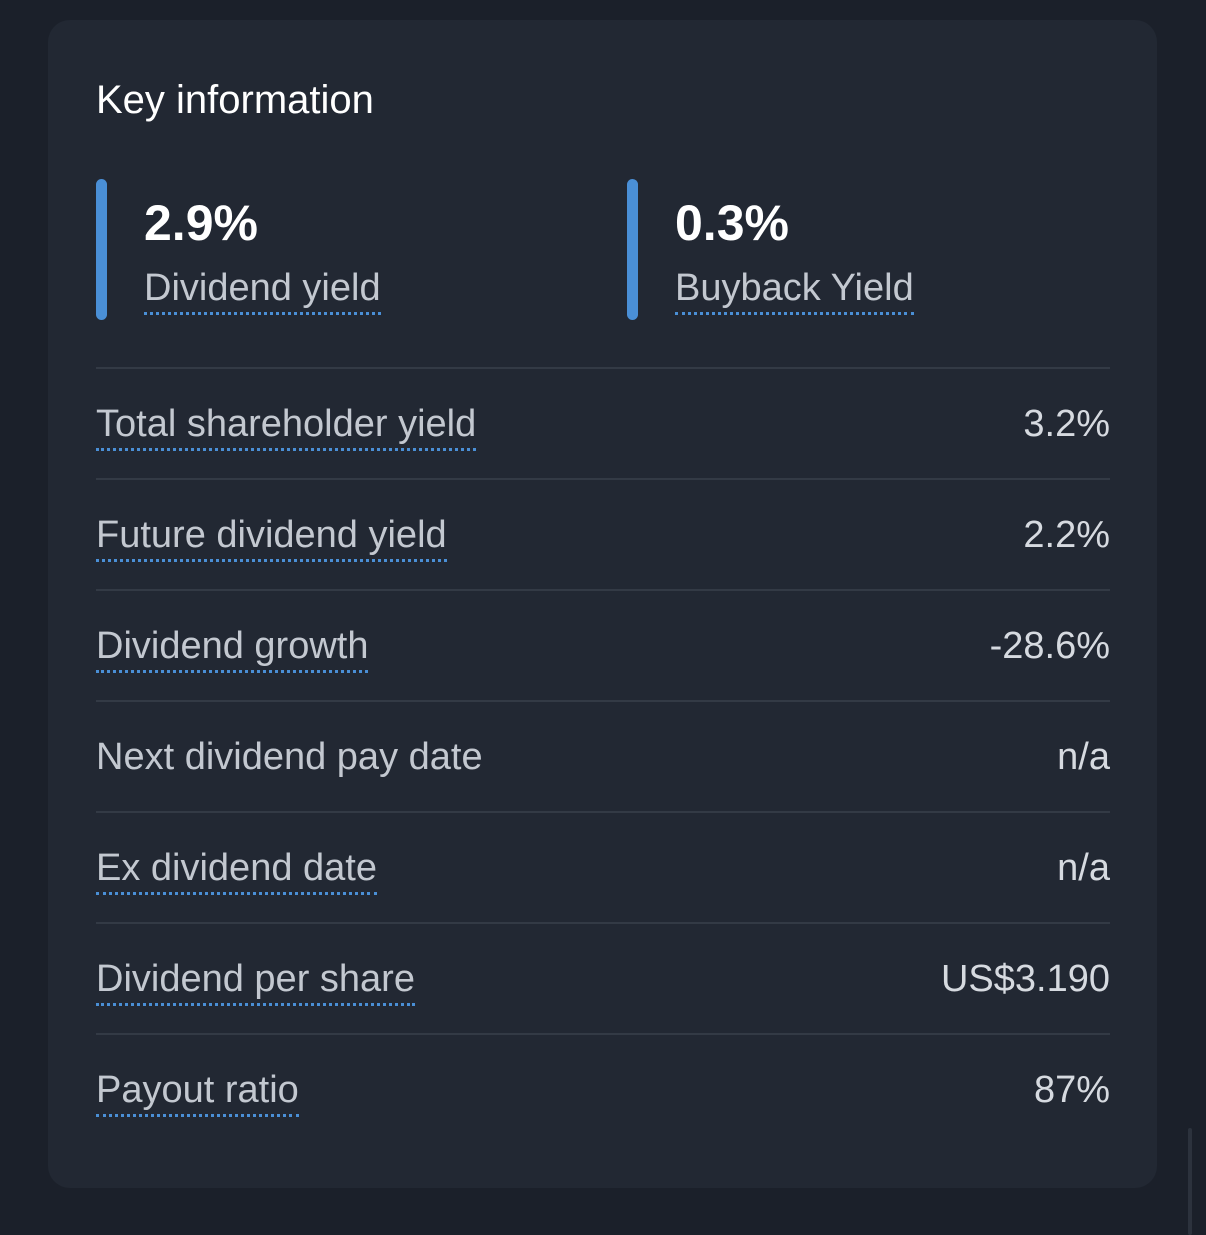  What do you see at coordinates (1190, 1181) in the screenshot?
I see `scrollbar` at bounding box center [1190, 1181].